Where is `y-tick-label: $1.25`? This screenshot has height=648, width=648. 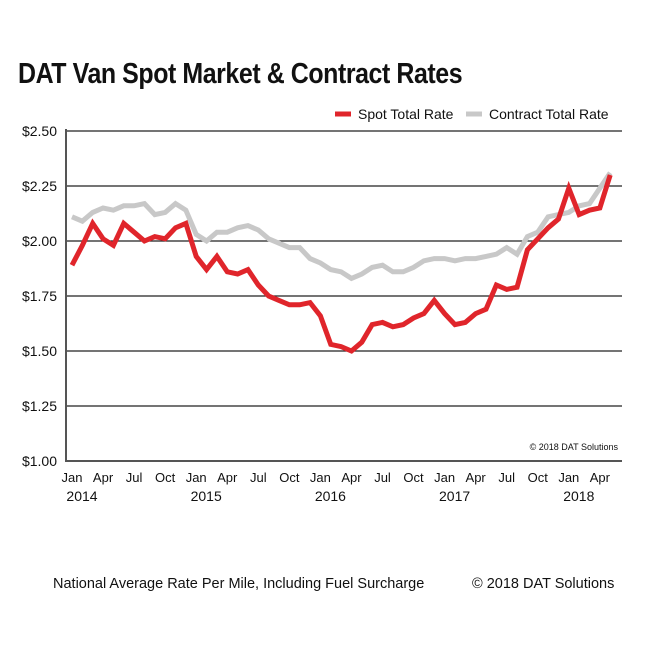 y-tick-label: $1.25 is located at coordinates (39, 406).